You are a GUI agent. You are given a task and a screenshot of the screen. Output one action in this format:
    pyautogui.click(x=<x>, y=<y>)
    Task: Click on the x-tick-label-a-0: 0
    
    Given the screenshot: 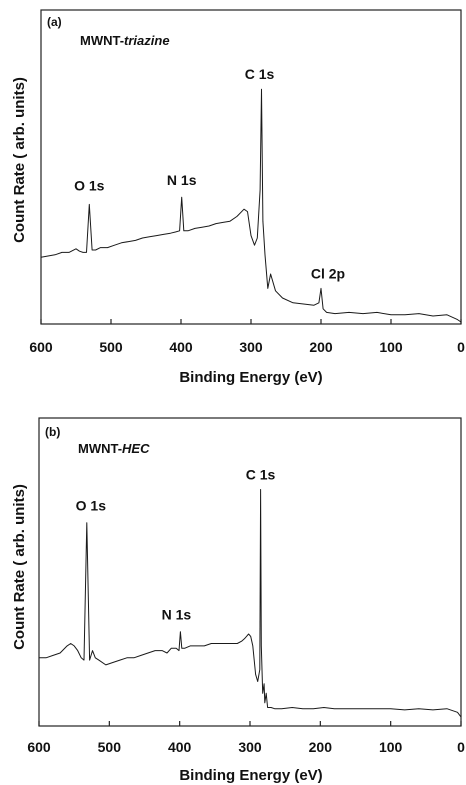 What is the action you would take?
    pyautogui.click(x=461, y=347)
    